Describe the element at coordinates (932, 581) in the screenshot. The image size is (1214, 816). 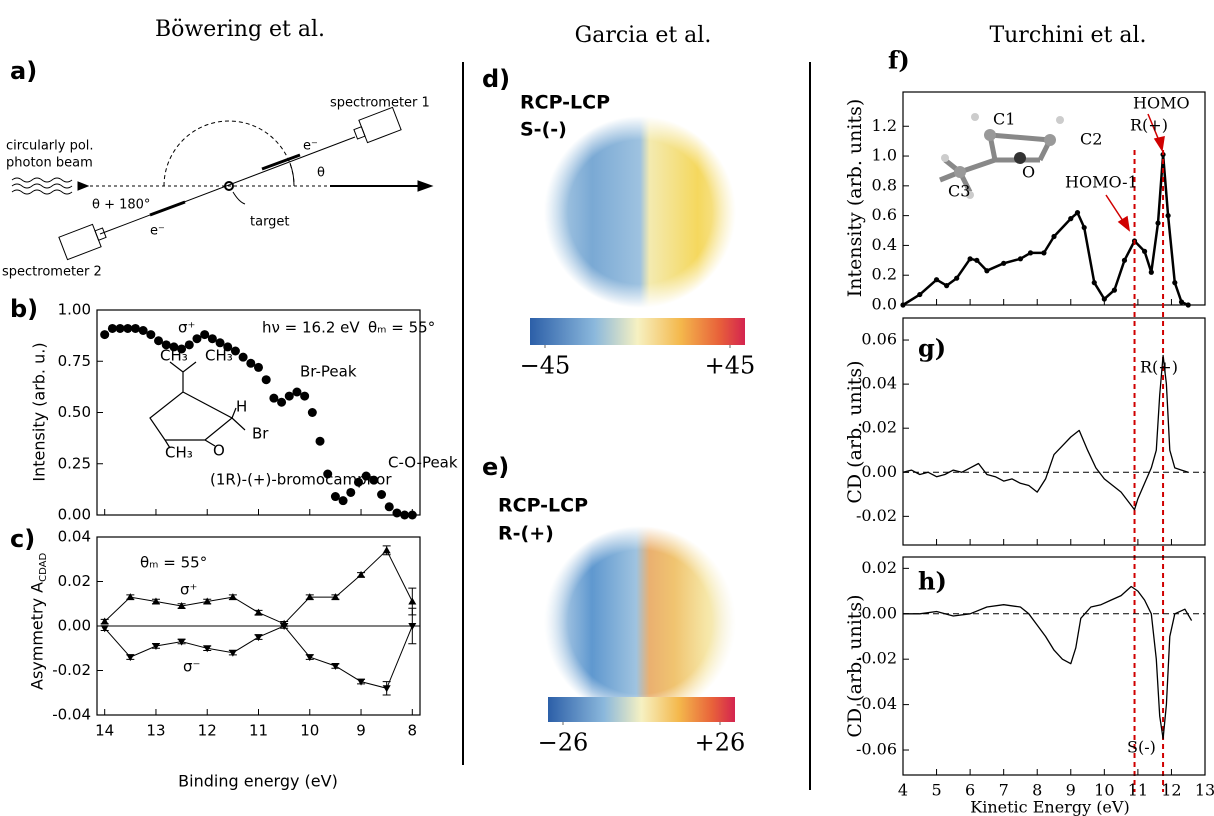
I see `panel-label: h)` at that location.